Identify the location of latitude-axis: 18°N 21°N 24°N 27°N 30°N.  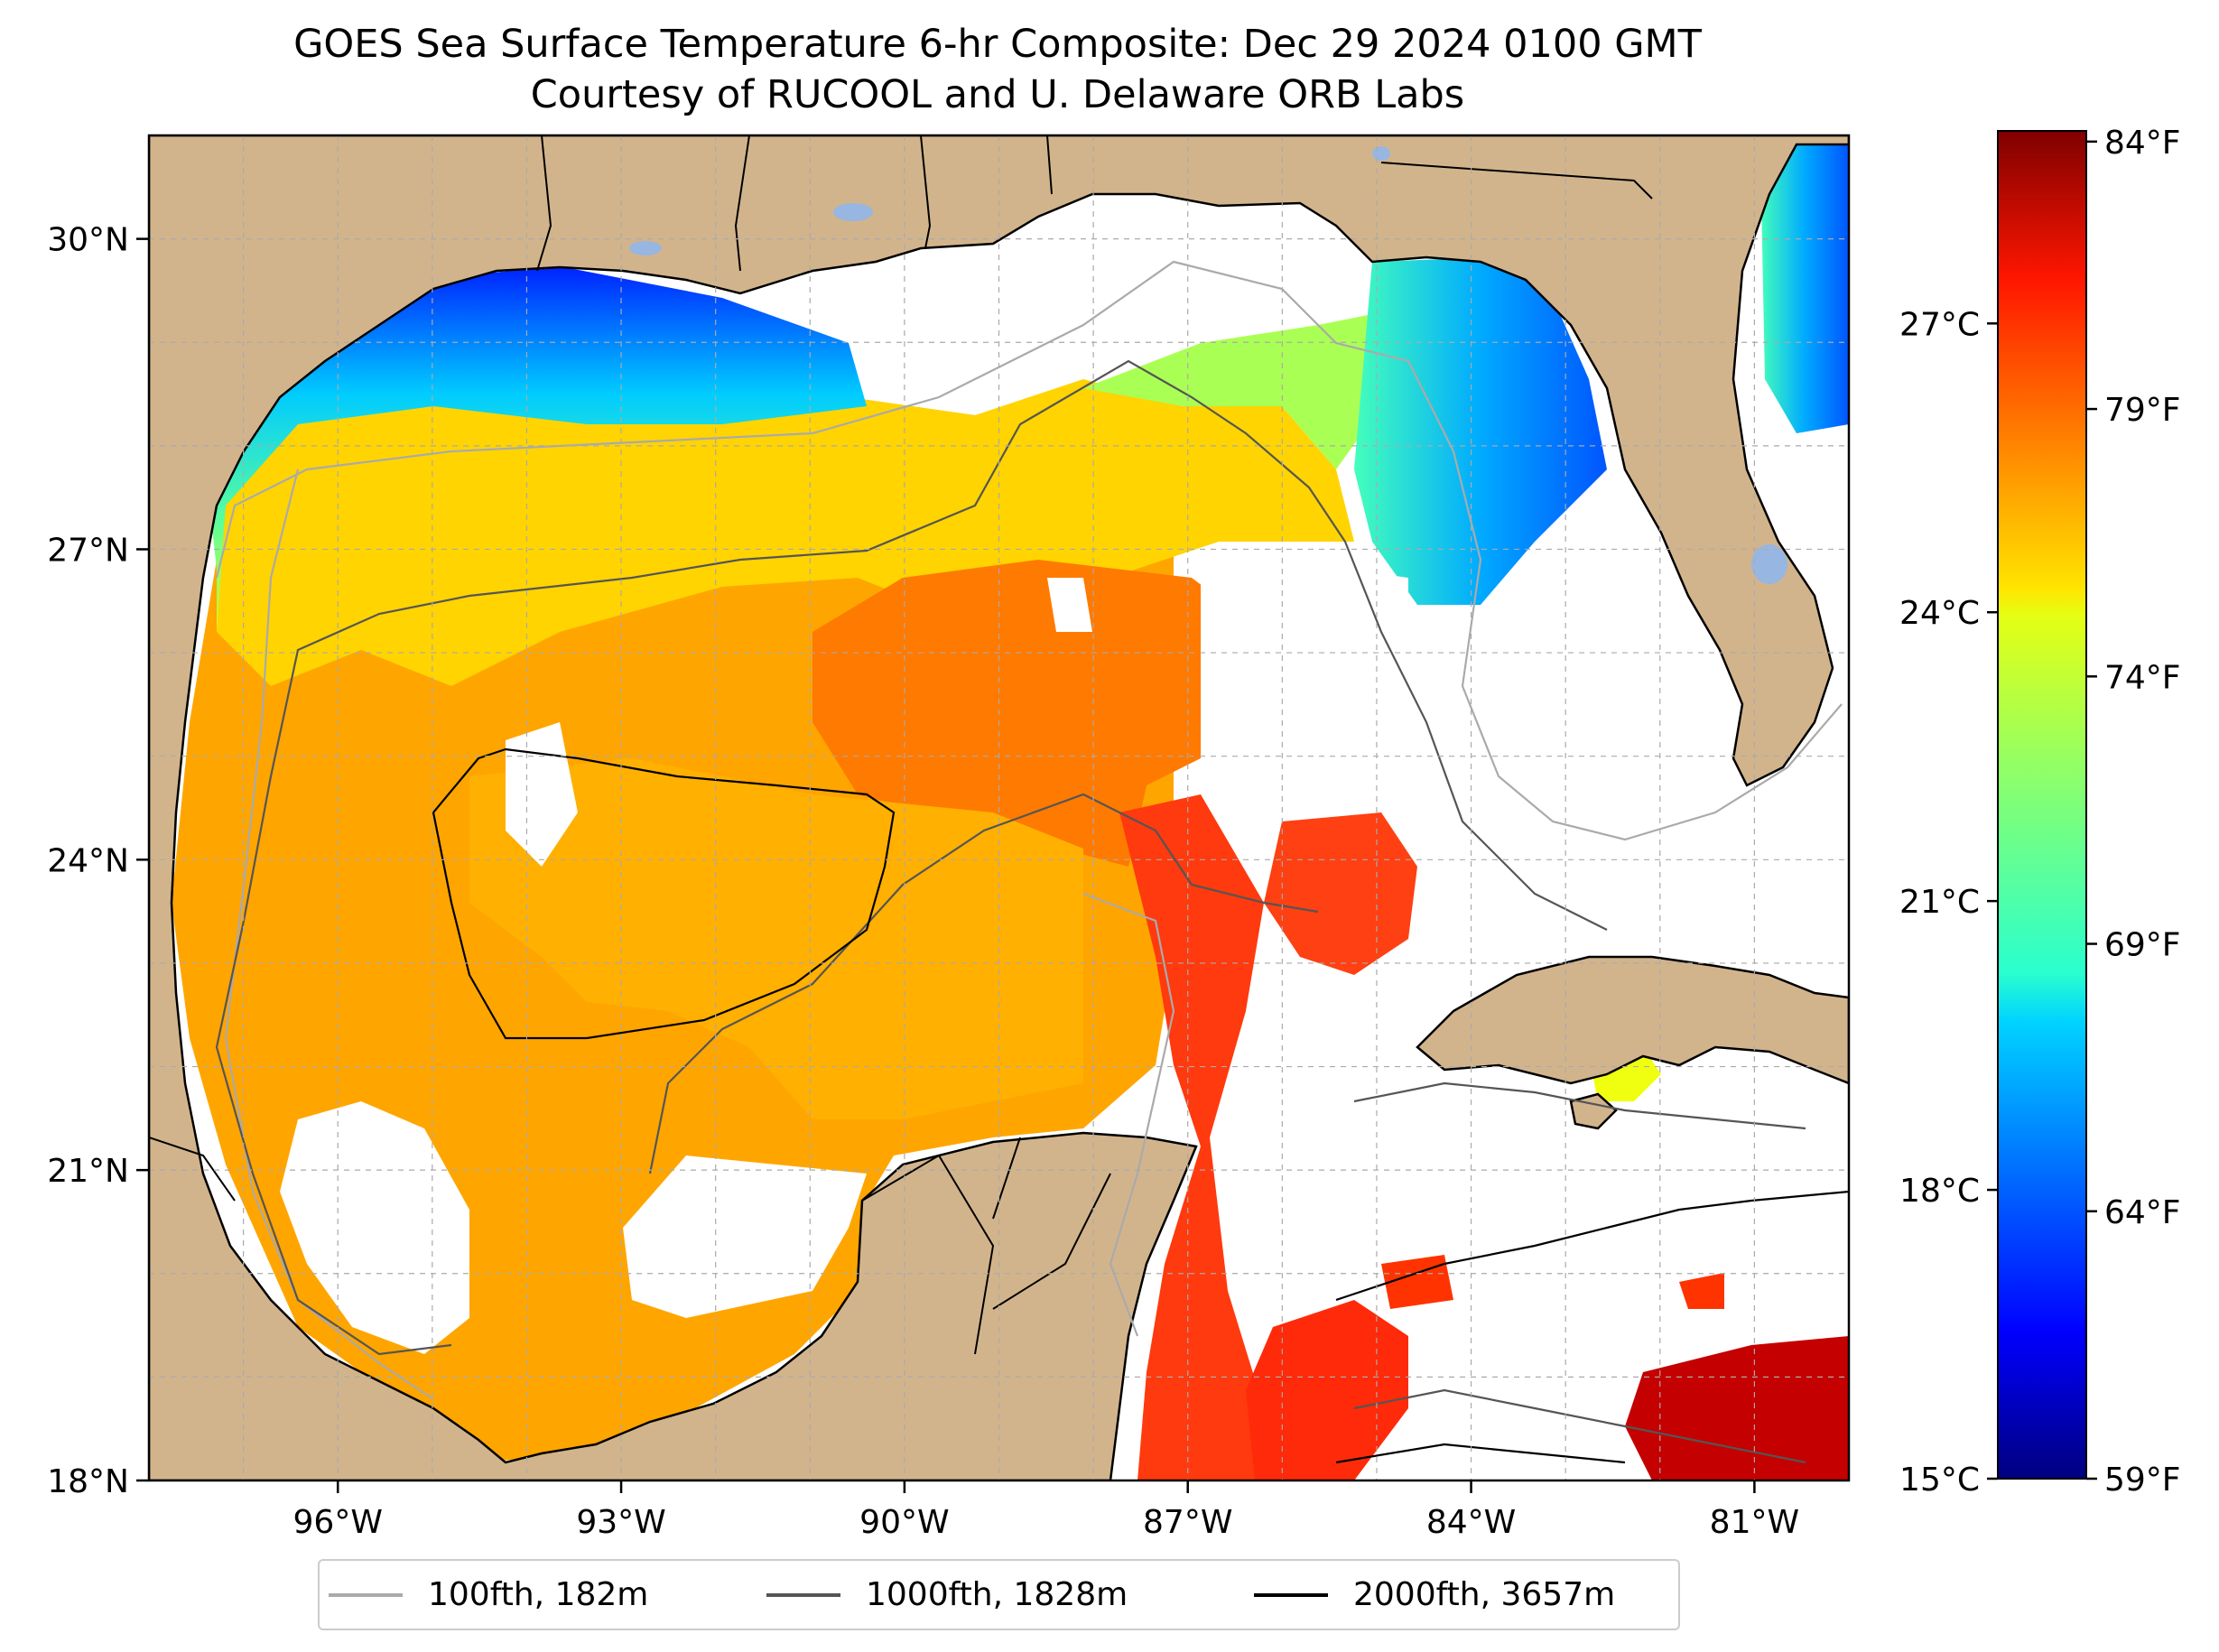
(98, 861).